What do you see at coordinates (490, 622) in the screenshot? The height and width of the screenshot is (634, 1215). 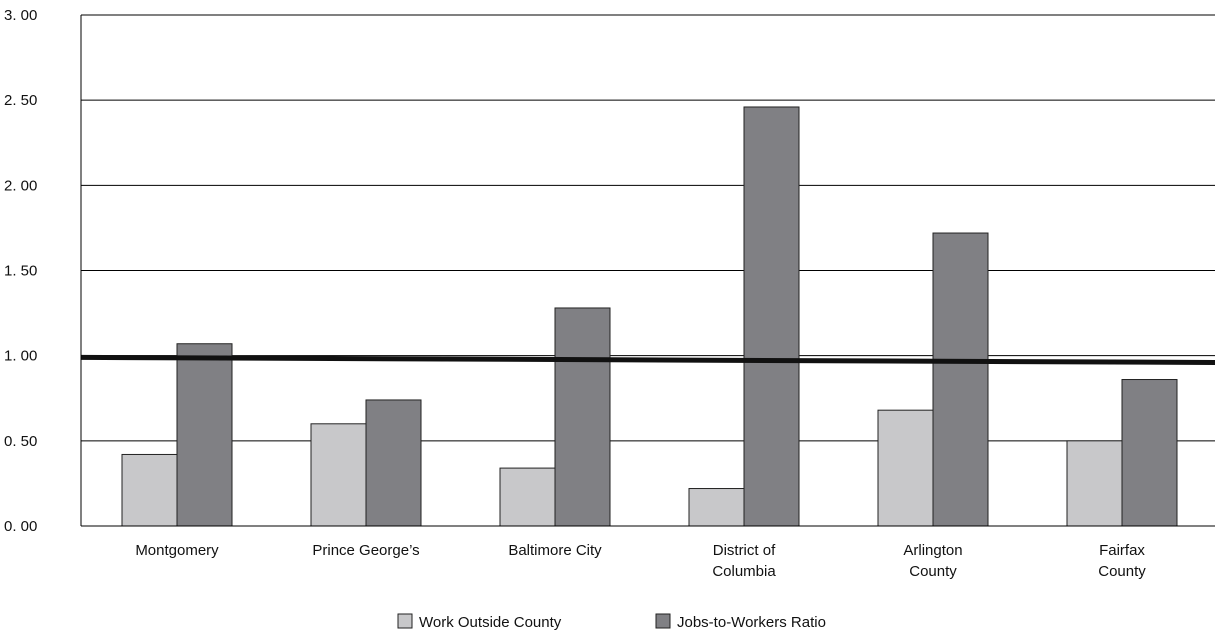 I see `legend-label: Work Outside County` at bounding box center [490, 622].